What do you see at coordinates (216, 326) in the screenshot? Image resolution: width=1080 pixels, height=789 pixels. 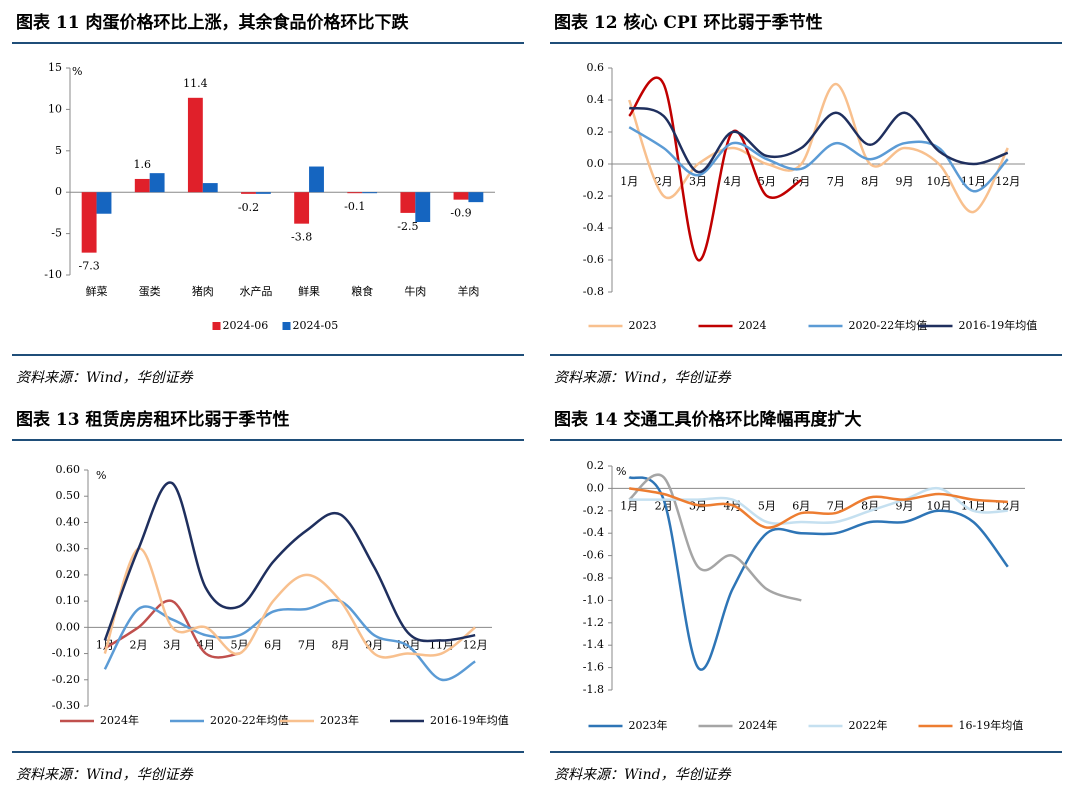 I see `legend-swatch` at bounding box center [216, 326].